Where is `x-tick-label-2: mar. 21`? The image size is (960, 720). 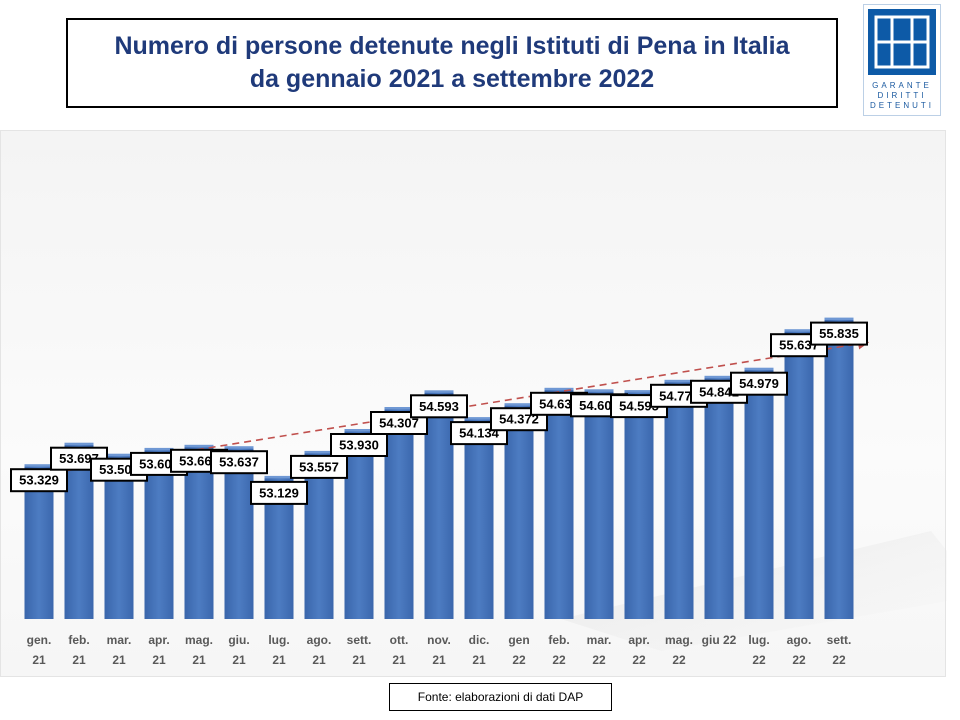
x-tick-label-2: mar. 21 is located at coordinates (119, 650).